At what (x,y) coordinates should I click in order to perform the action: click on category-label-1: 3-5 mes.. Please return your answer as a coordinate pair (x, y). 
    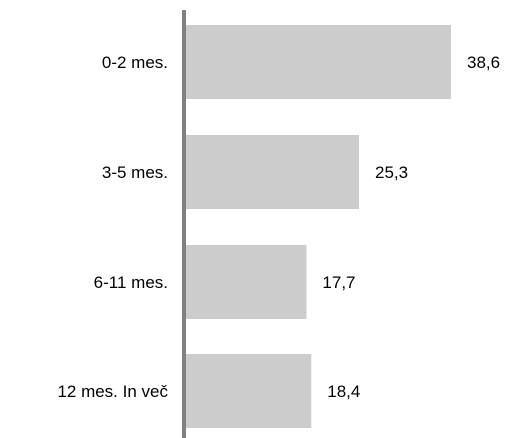
    Looking at the image, I should click on (135, 172).